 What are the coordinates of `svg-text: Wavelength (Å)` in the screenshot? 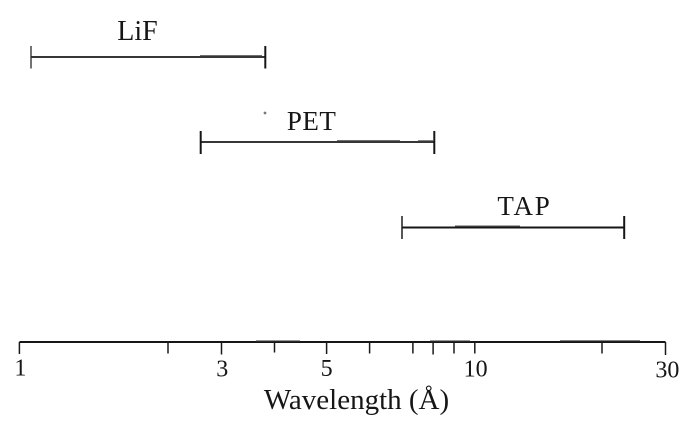 It's located at (356, 400).